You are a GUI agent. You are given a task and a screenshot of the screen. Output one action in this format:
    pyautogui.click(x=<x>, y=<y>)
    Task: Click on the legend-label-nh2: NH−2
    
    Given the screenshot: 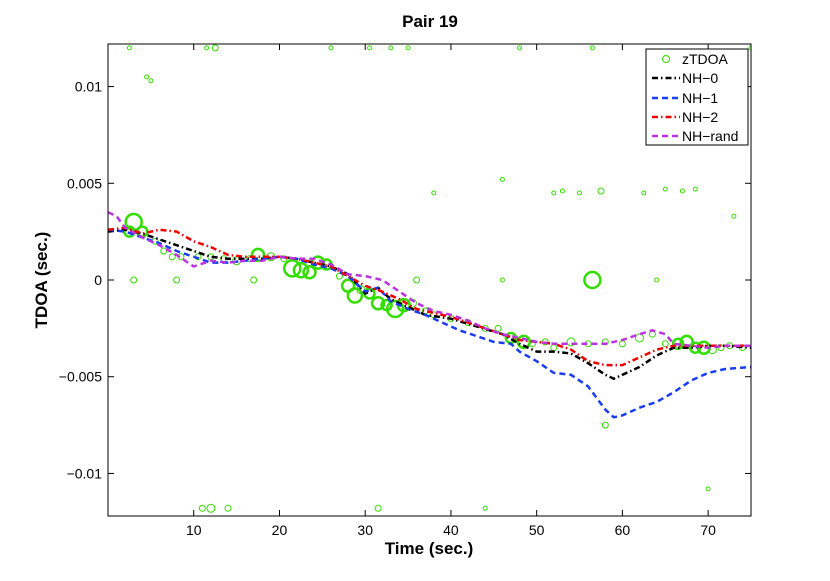 What is the action you would take?
    pyautogui.click(x=700, y=117)
    